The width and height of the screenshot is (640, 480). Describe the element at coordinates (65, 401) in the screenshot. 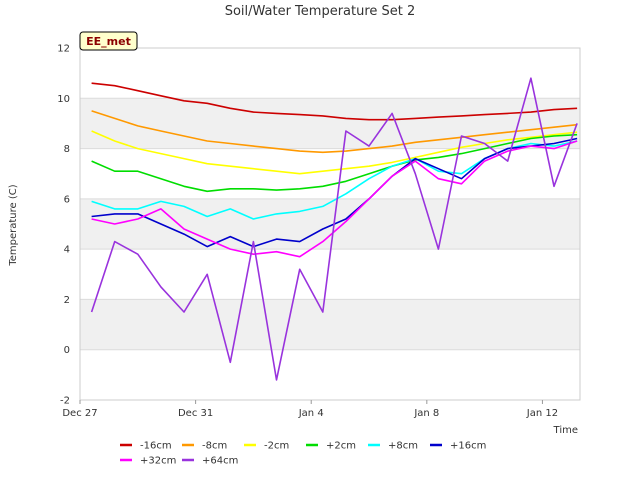

I see `y-tick-label: -2` at that location.